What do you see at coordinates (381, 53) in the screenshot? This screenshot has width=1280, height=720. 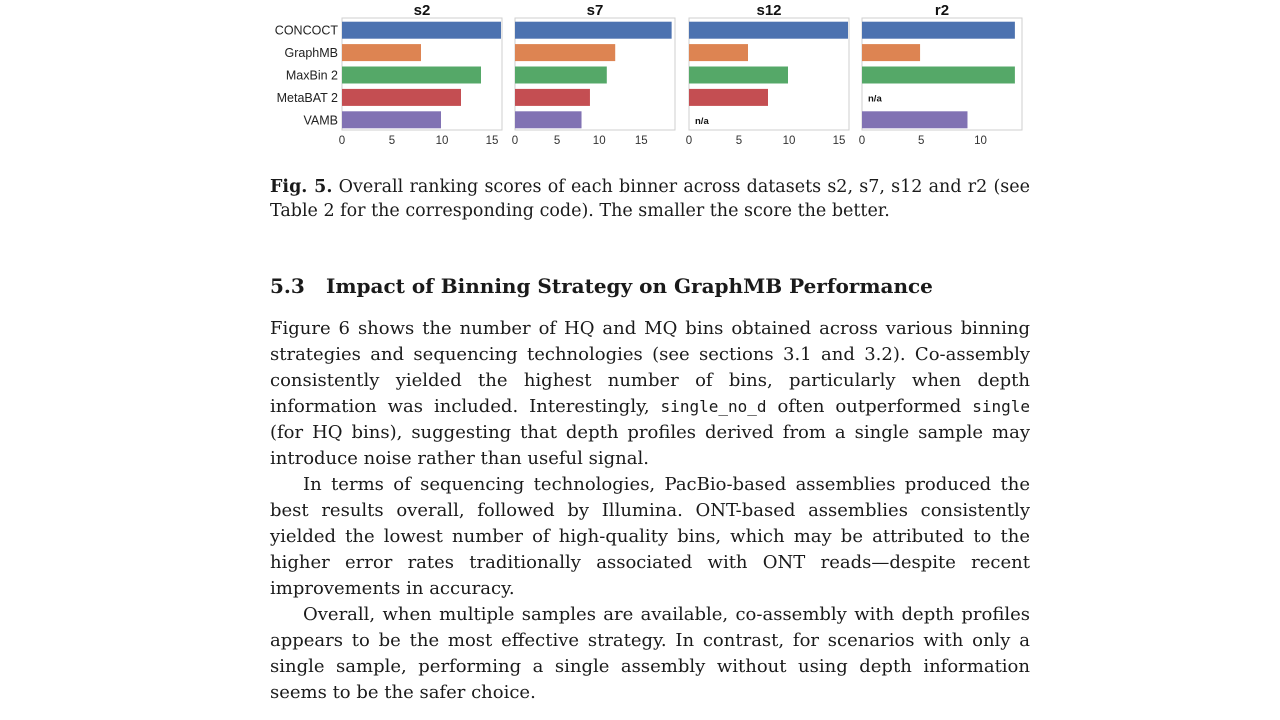 I see `bar-s2-graphmb` at bounding box center [381, 53].